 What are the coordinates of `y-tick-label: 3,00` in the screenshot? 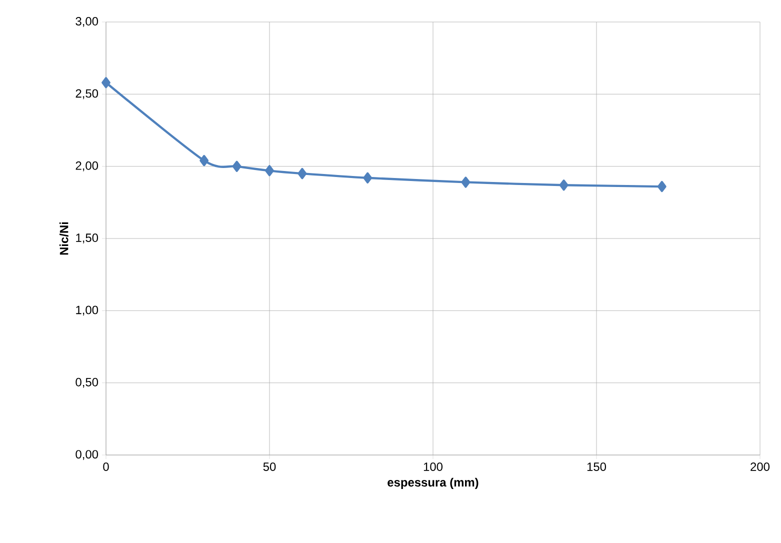 It's located at (87, 22).